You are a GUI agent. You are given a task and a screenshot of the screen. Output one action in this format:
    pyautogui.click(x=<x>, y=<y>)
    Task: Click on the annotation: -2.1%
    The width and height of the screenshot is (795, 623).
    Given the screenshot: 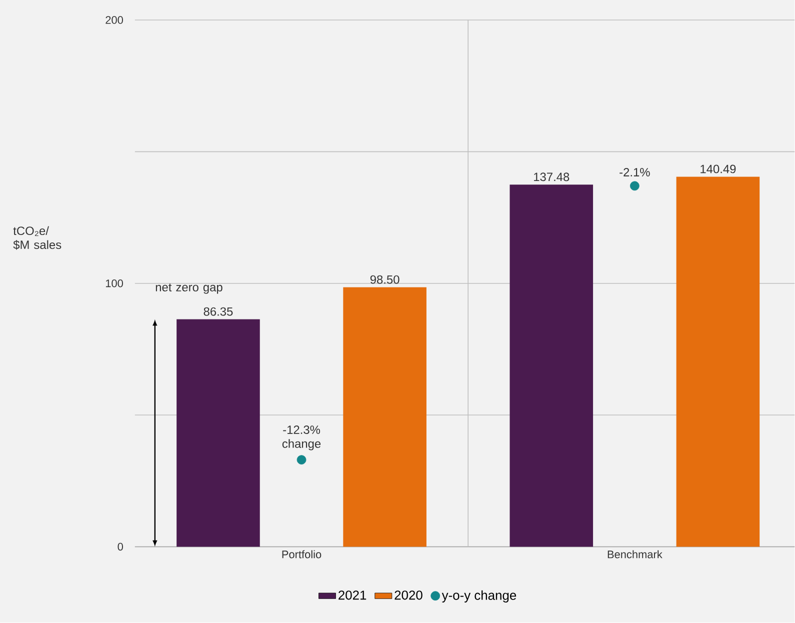 What is the action you would take?
    pyautogui.click(x=635, y=172)
    